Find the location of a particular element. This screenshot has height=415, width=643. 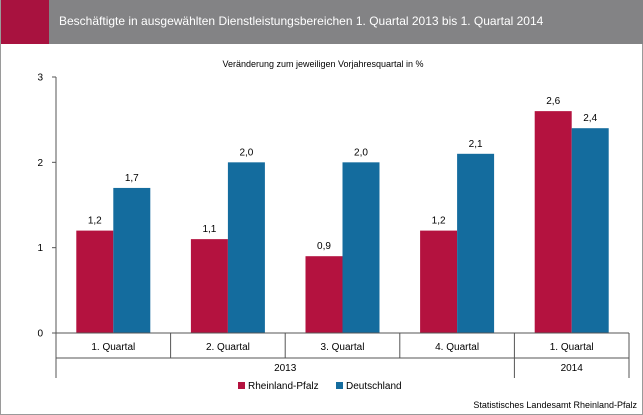

legend-swatch-rheinland-pfalz is located at coordinates (241, 385).